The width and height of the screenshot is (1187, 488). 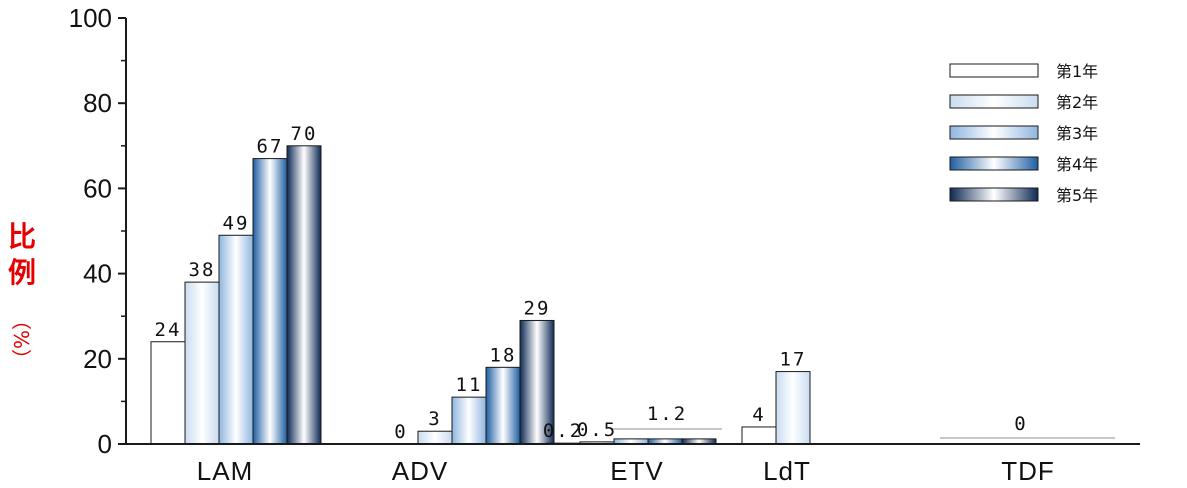 What do you see at coordinates (787, 471) in the screenshot?
I see `x-category-label: LdT` at bounding box center [787, 471].